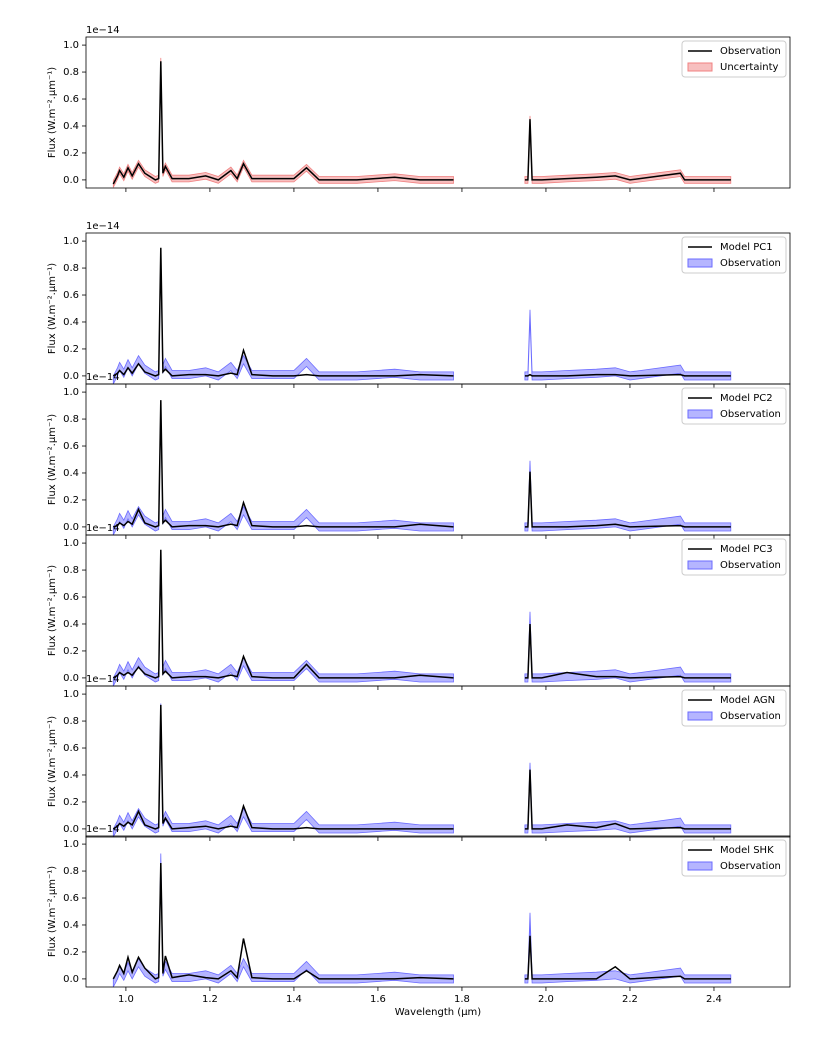  I want to click on x-tick-label: 1.4, so click(294, 999).